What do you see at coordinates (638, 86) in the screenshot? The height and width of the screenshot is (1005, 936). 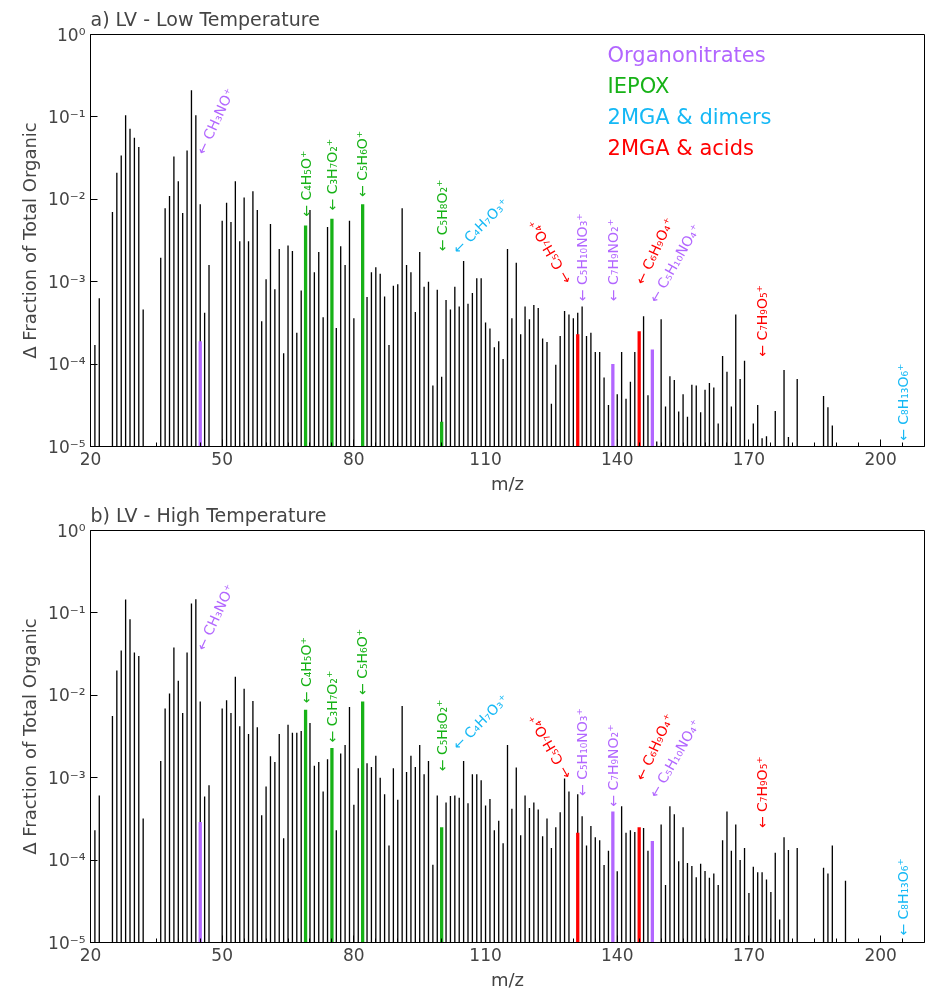 I see `text: IEPOX` at bounding box center [638, 86].